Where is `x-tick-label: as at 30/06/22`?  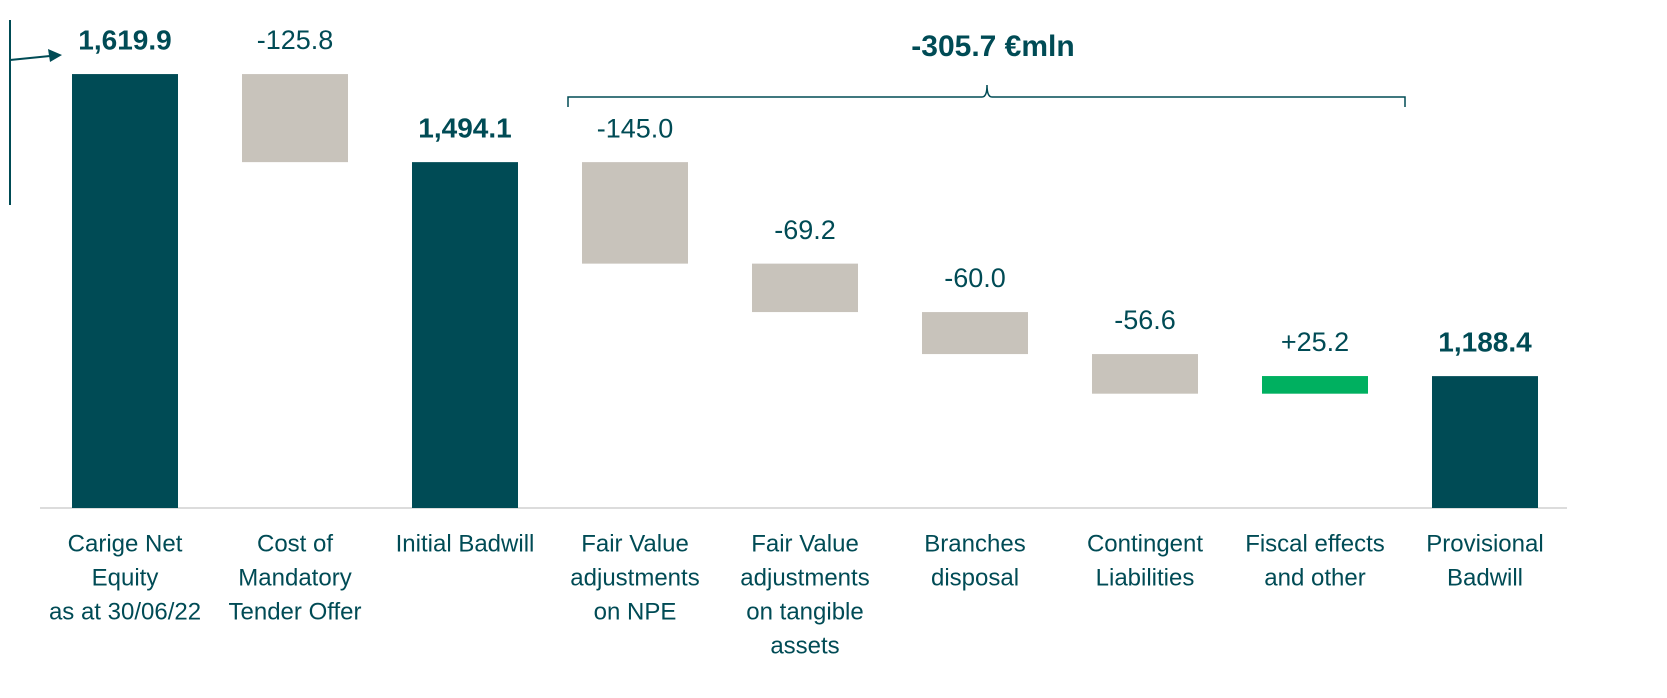 x-tick-label: as at 30/06/22 is located at coordinates (125, 611).